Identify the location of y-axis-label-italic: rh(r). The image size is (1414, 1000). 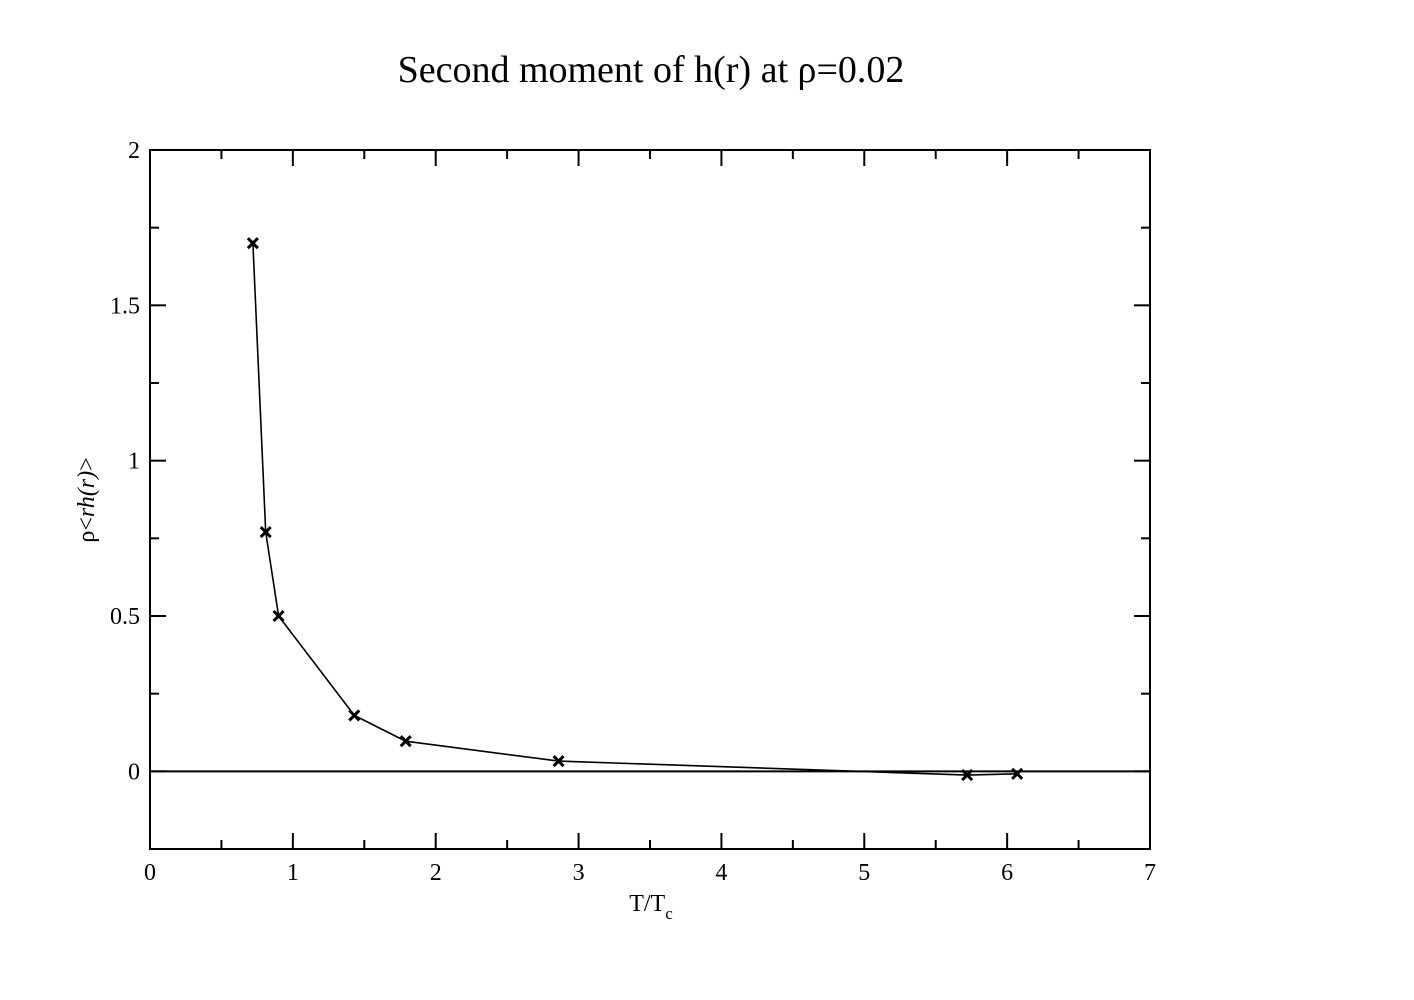
(87, 494).